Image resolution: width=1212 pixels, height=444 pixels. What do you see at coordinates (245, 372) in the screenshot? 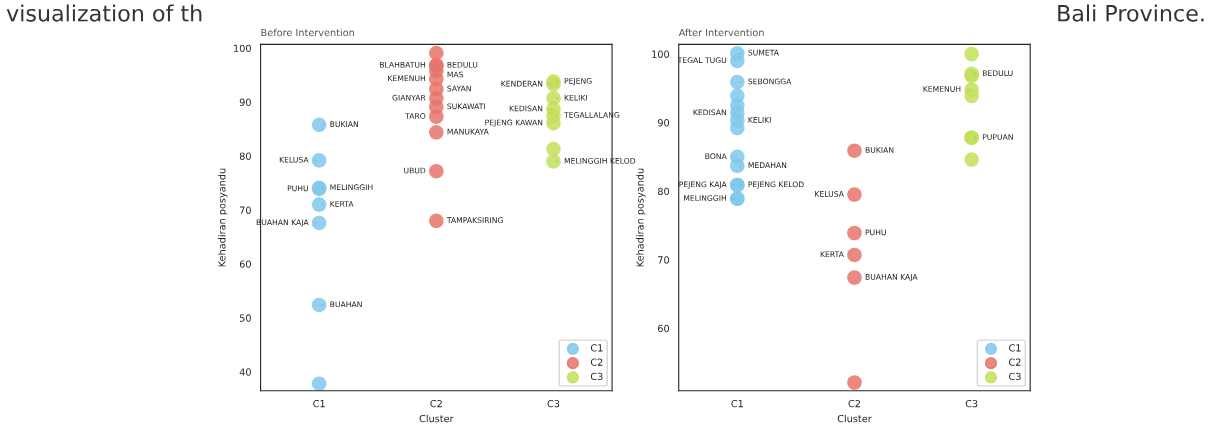
I see `y-tick-label: 40` at bounding box center [245, 372].